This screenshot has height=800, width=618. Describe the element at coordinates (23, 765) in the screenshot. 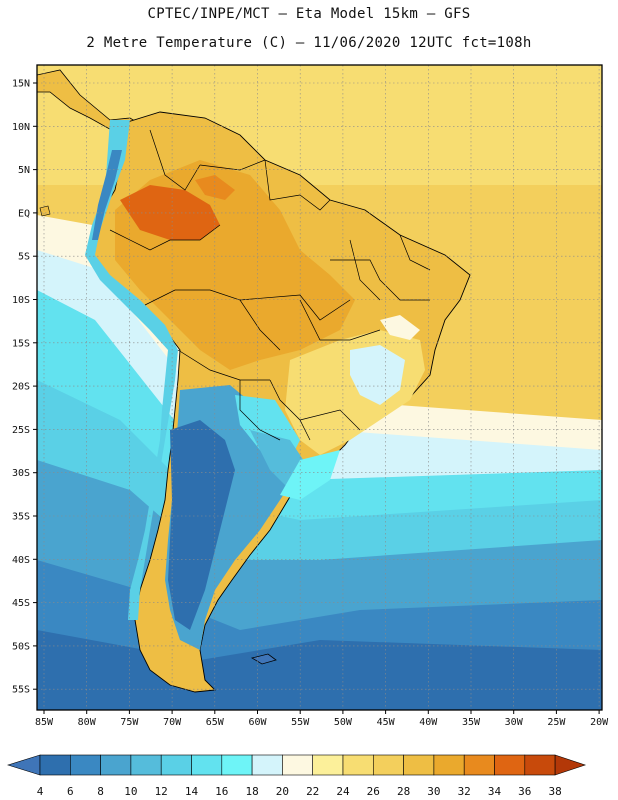

I see `colorbar-left-arrow` at that location.